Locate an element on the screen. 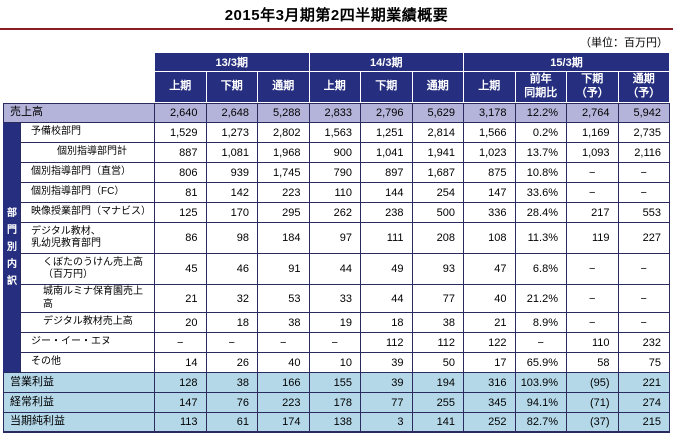  row-label: その他 is located at coordinates (88, 363).